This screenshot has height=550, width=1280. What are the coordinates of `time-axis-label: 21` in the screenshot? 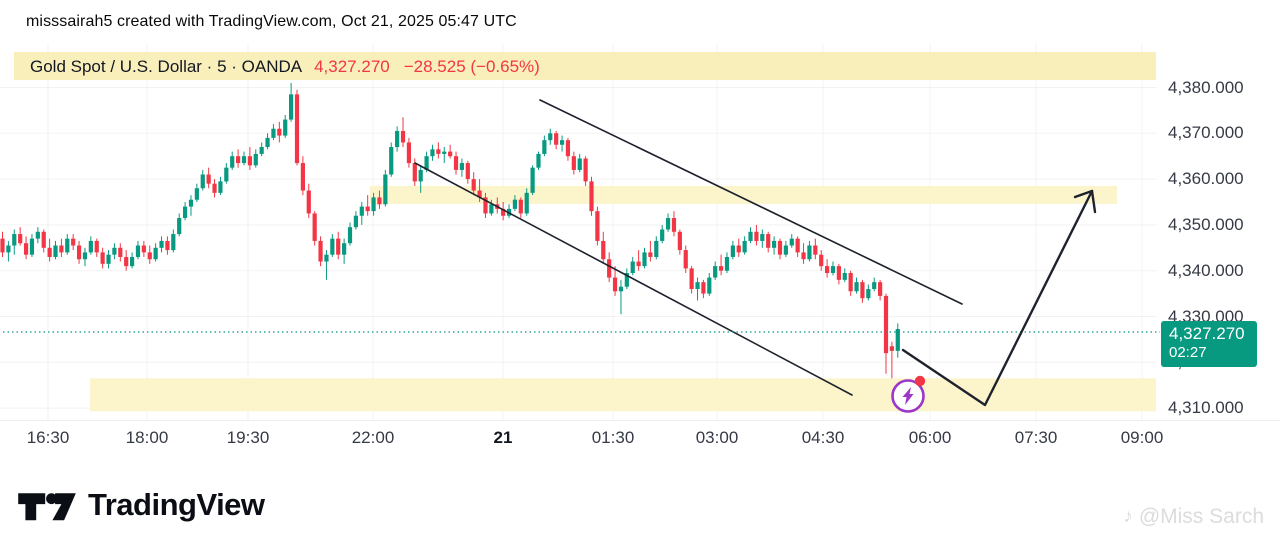 It's located at (503, 437).